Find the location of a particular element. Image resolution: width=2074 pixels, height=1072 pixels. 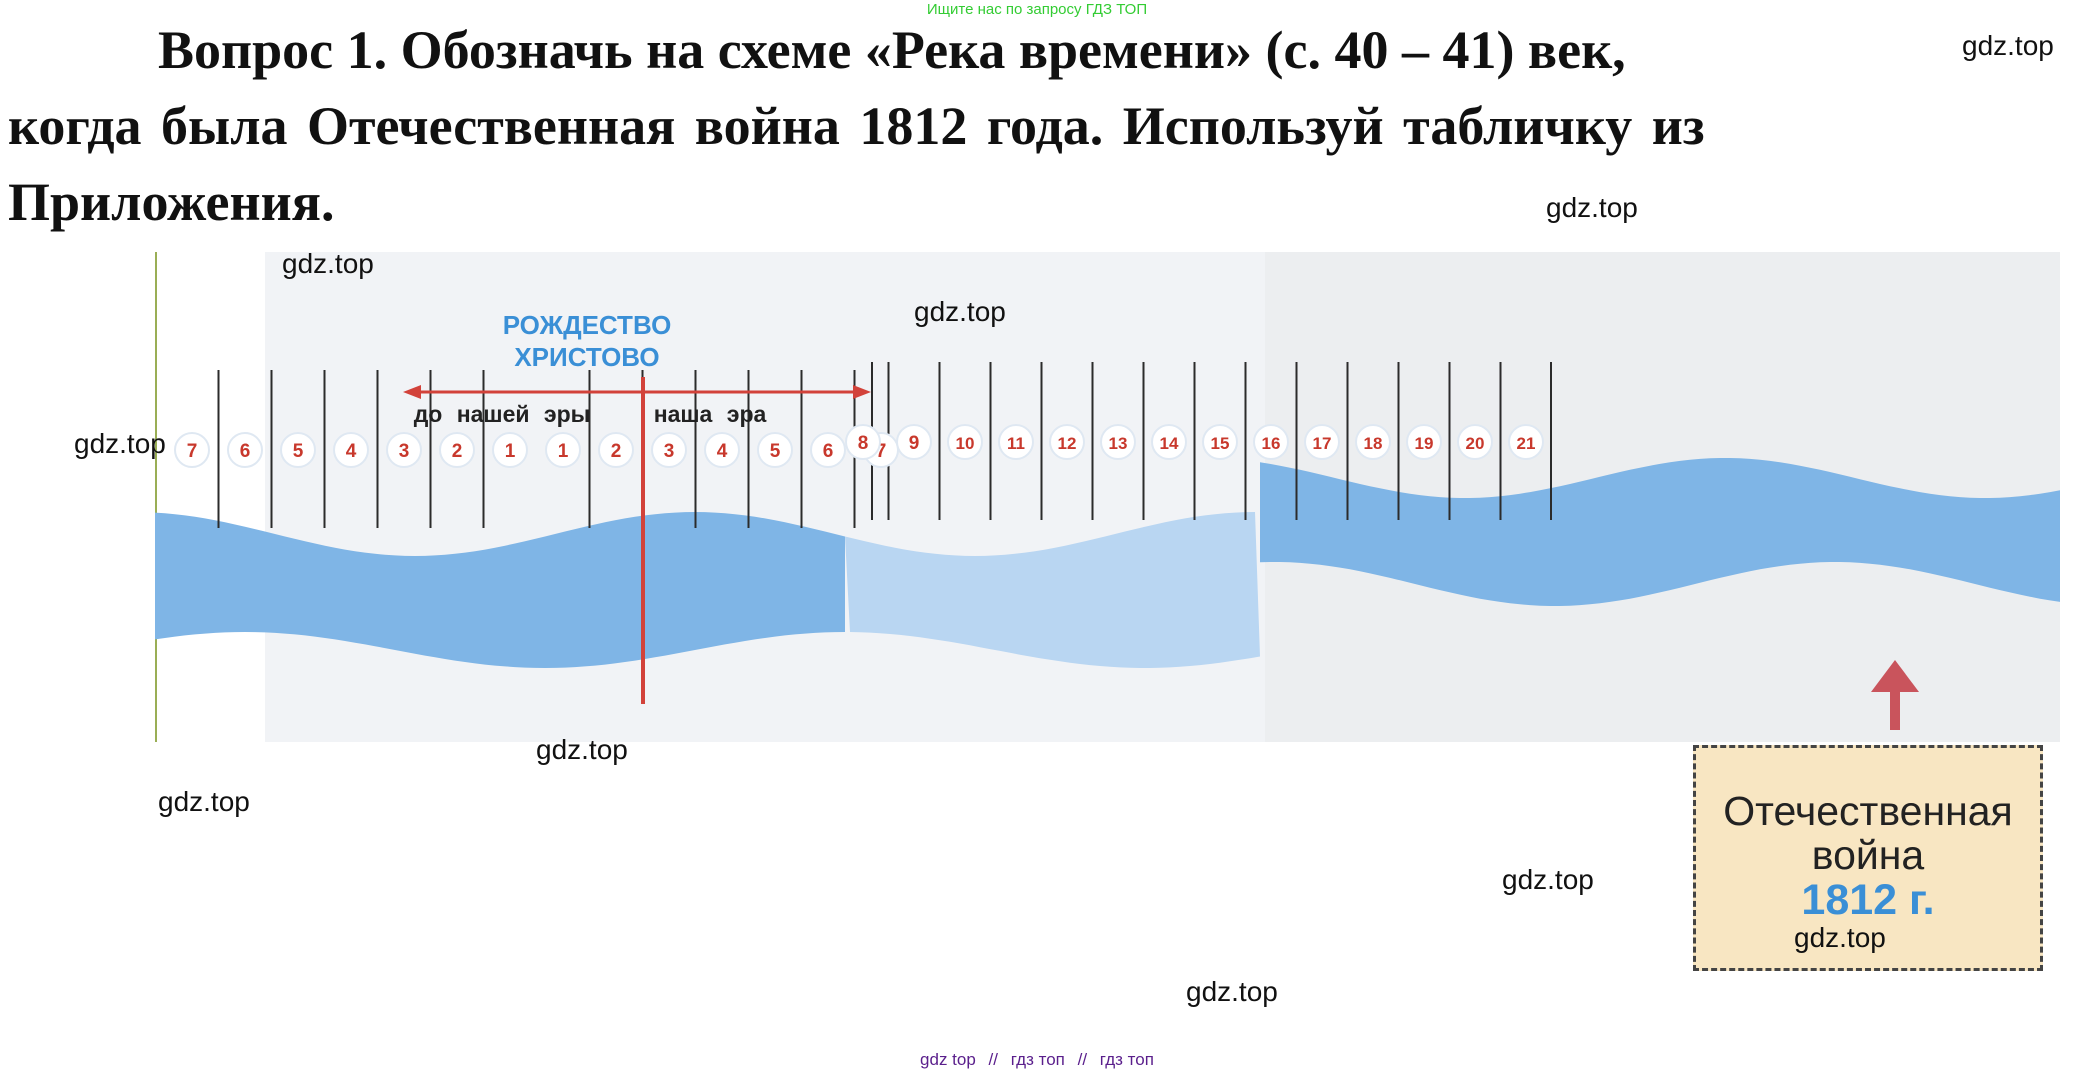

heading-line-1: РОЖДЕСТВО is located at coordinates (587, 325).